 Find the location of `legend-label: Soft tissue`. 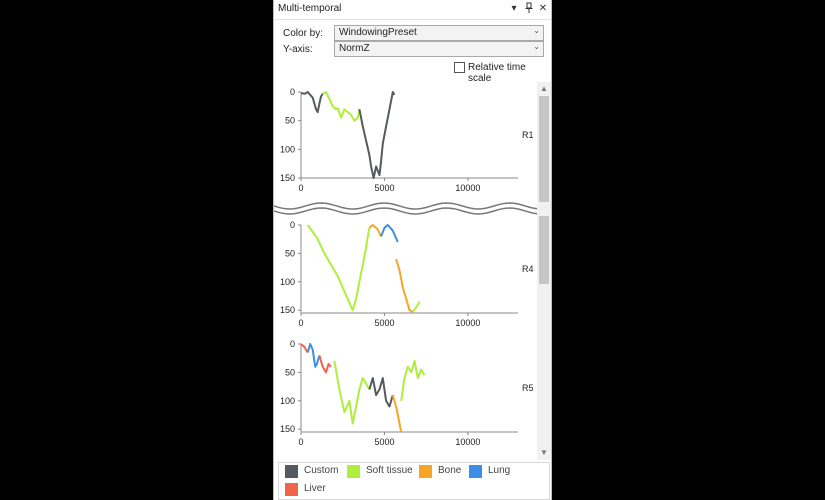

legend-label: Soft tissue is located at coordinates (389, 470).